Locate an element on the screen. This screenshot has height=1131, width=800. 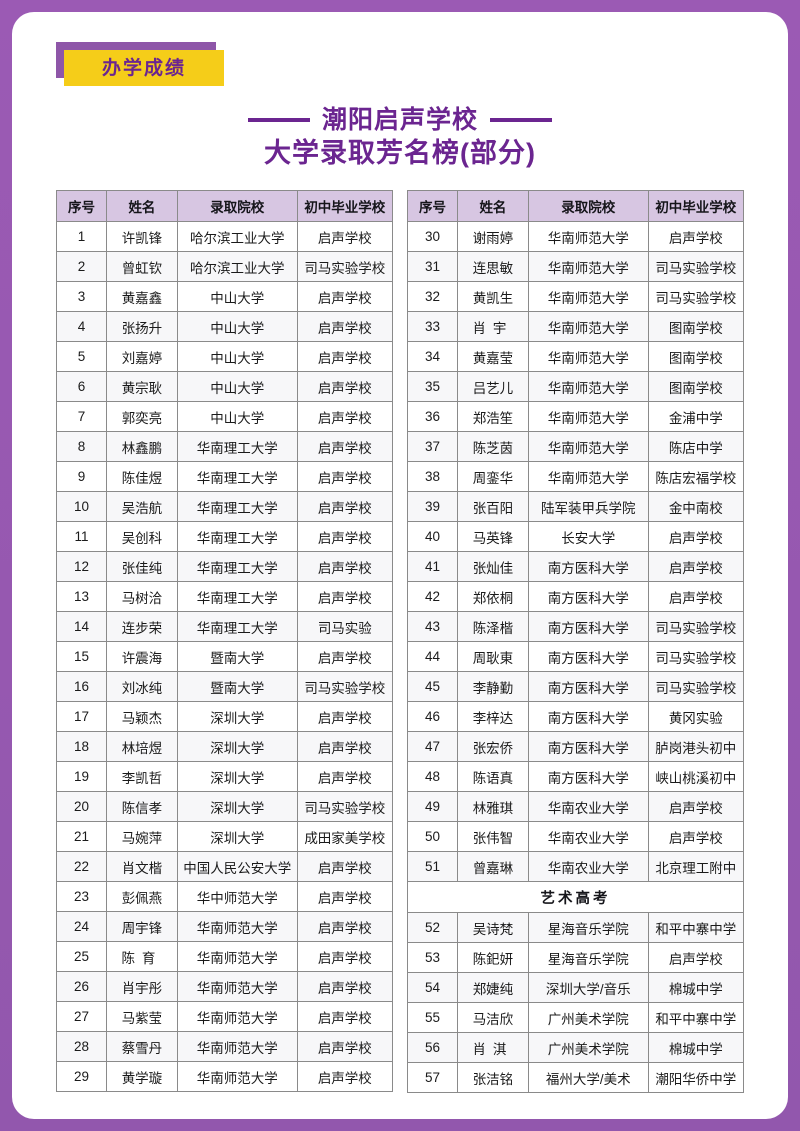
cell-no: 16 is located at coordinates (81, 686).